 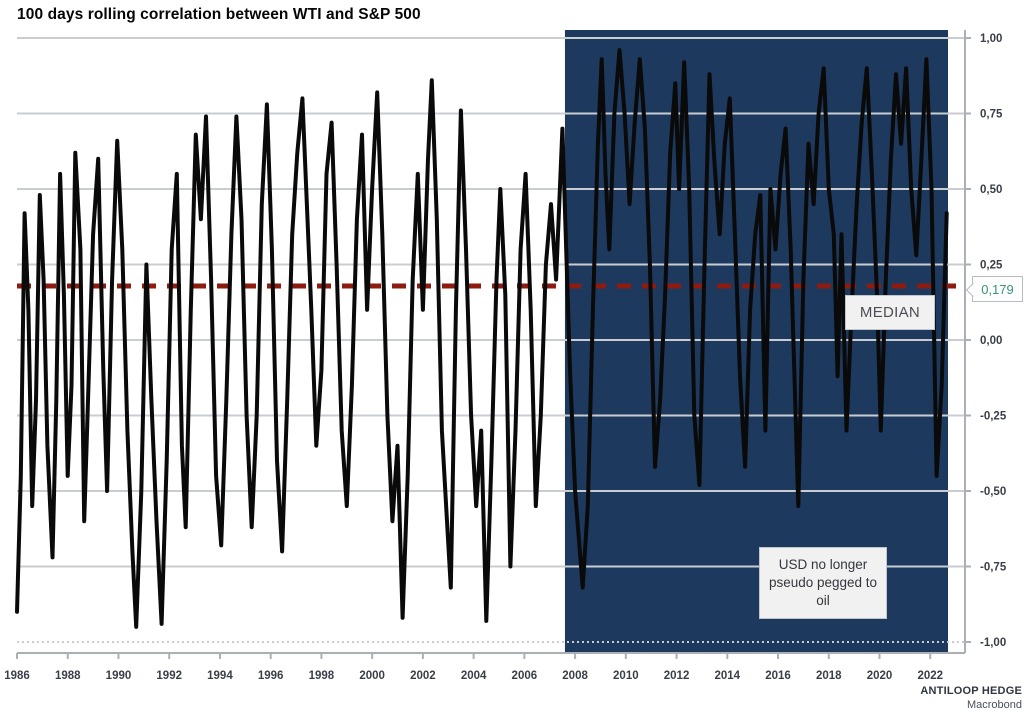 I want to click on usd-note-box: USD no longer pseudo pegged to oil, so click(x=823, y=583).